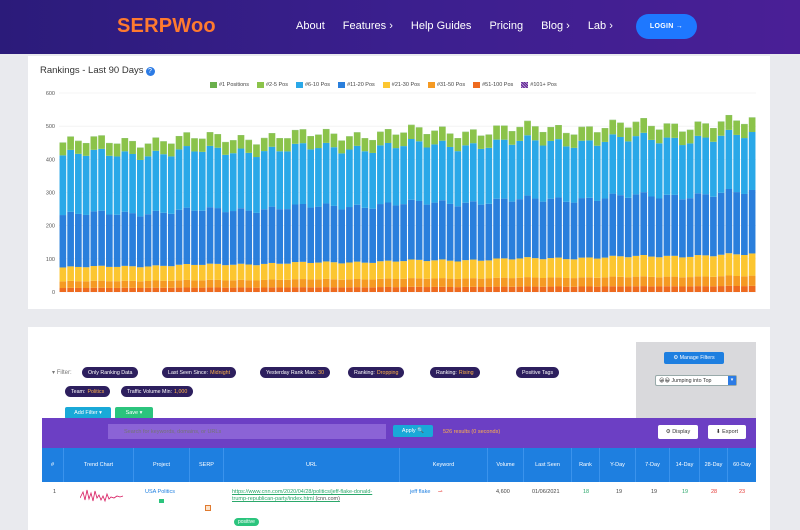  What do you see at coordinates (441, 26) in the screenshot?
I see `nav-help-guides: Help Guides` at bounding box center [441, 26].